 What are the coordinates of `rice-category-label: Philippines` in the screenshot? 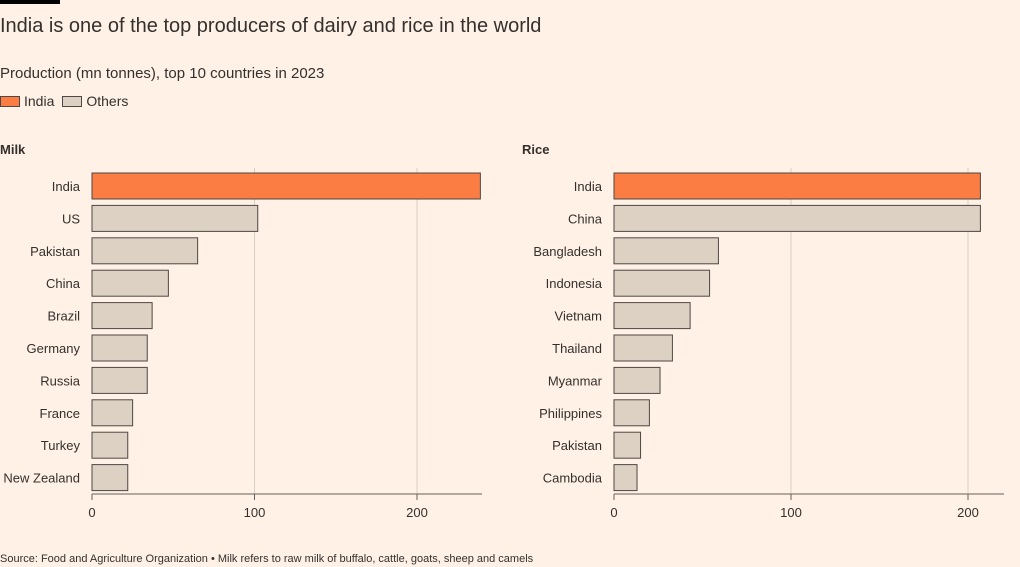 It's located at (570, 413).